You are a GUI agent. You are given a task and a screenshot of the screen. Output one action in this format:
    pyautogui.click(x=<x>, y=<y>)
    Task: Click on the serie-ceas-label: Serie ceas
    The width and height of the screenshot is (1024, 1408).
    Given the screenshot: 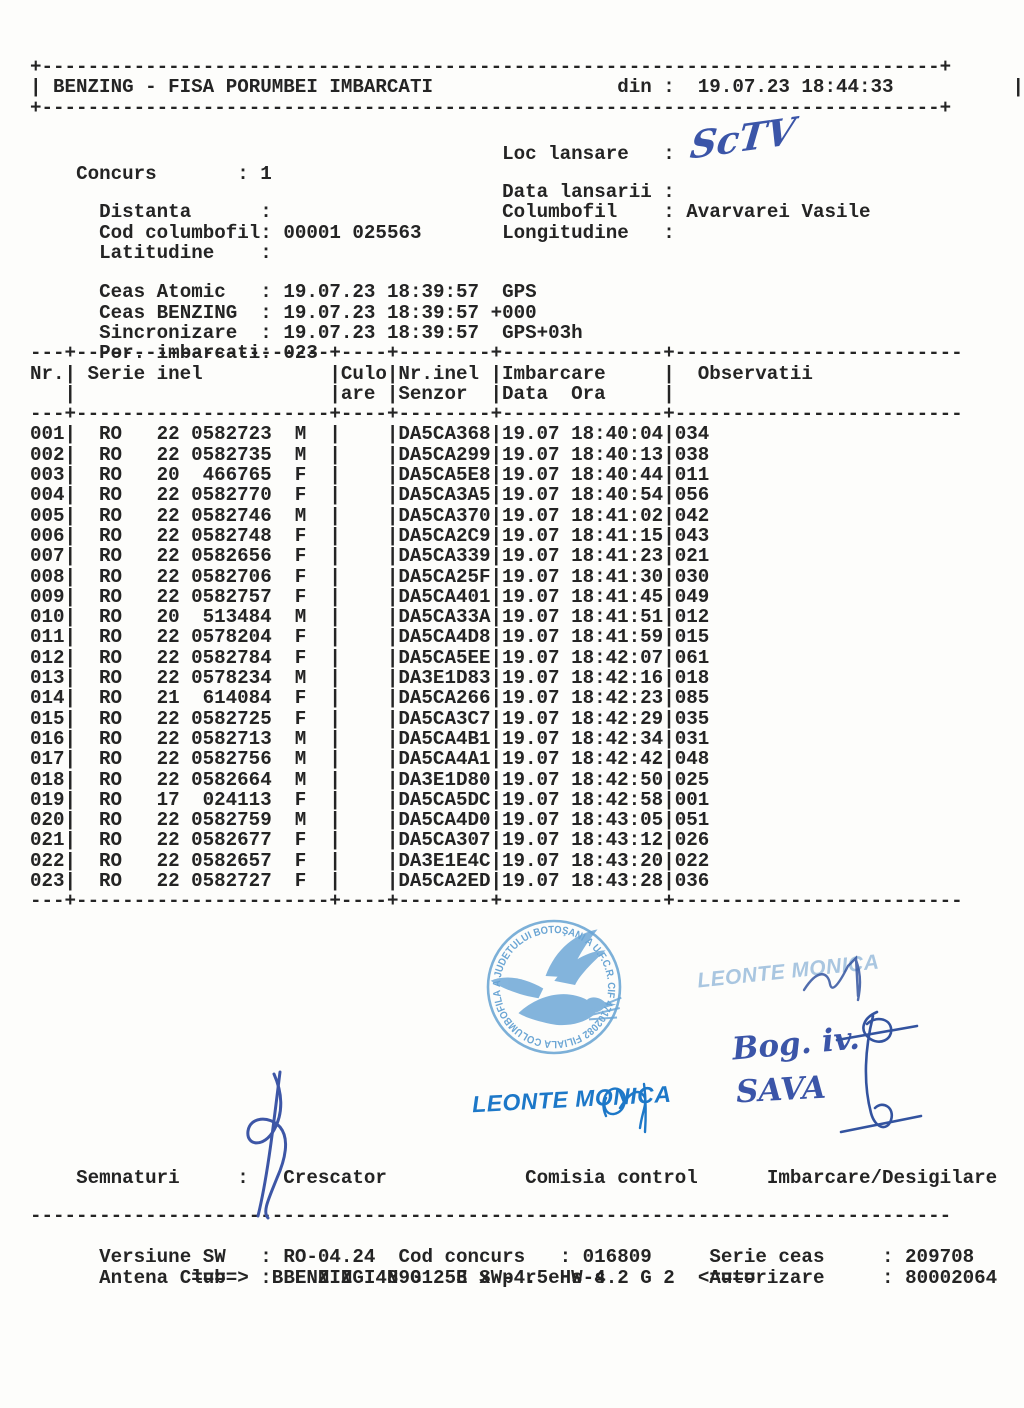 What is the action you would take?
    pyautogui.click(x=767, y=1257)
    